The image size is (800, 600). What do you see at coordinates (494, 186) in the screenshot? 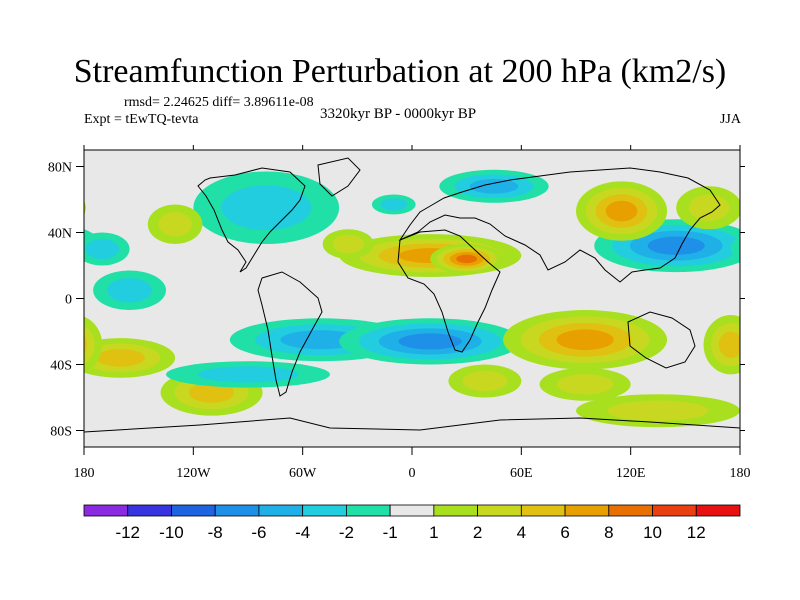
I see `anomaly-6-level--4` at bounding box center [494, 186].